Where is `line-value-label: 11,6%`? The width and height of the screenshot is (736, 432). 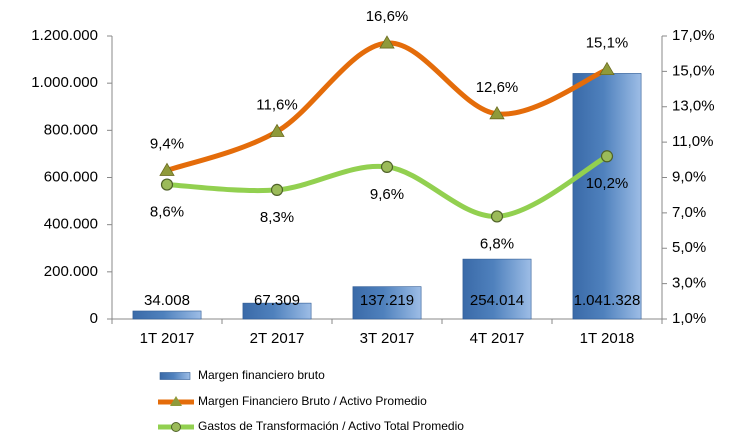
line-value-label: 11,6% is located at coordinates (276, 104).